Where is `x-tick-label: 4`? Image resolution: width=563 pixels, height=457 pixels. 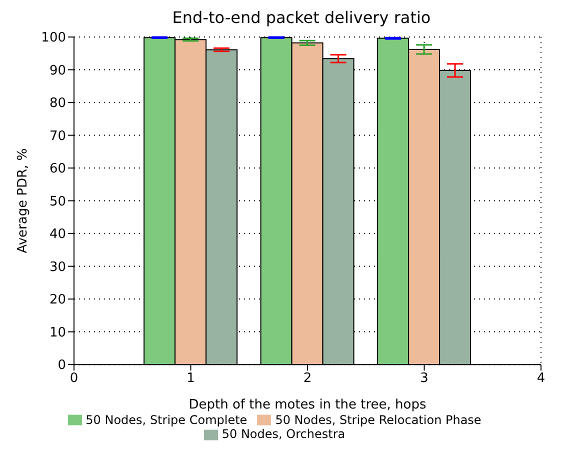 x-tick-label: 4 is located at coordinates (541, 378).